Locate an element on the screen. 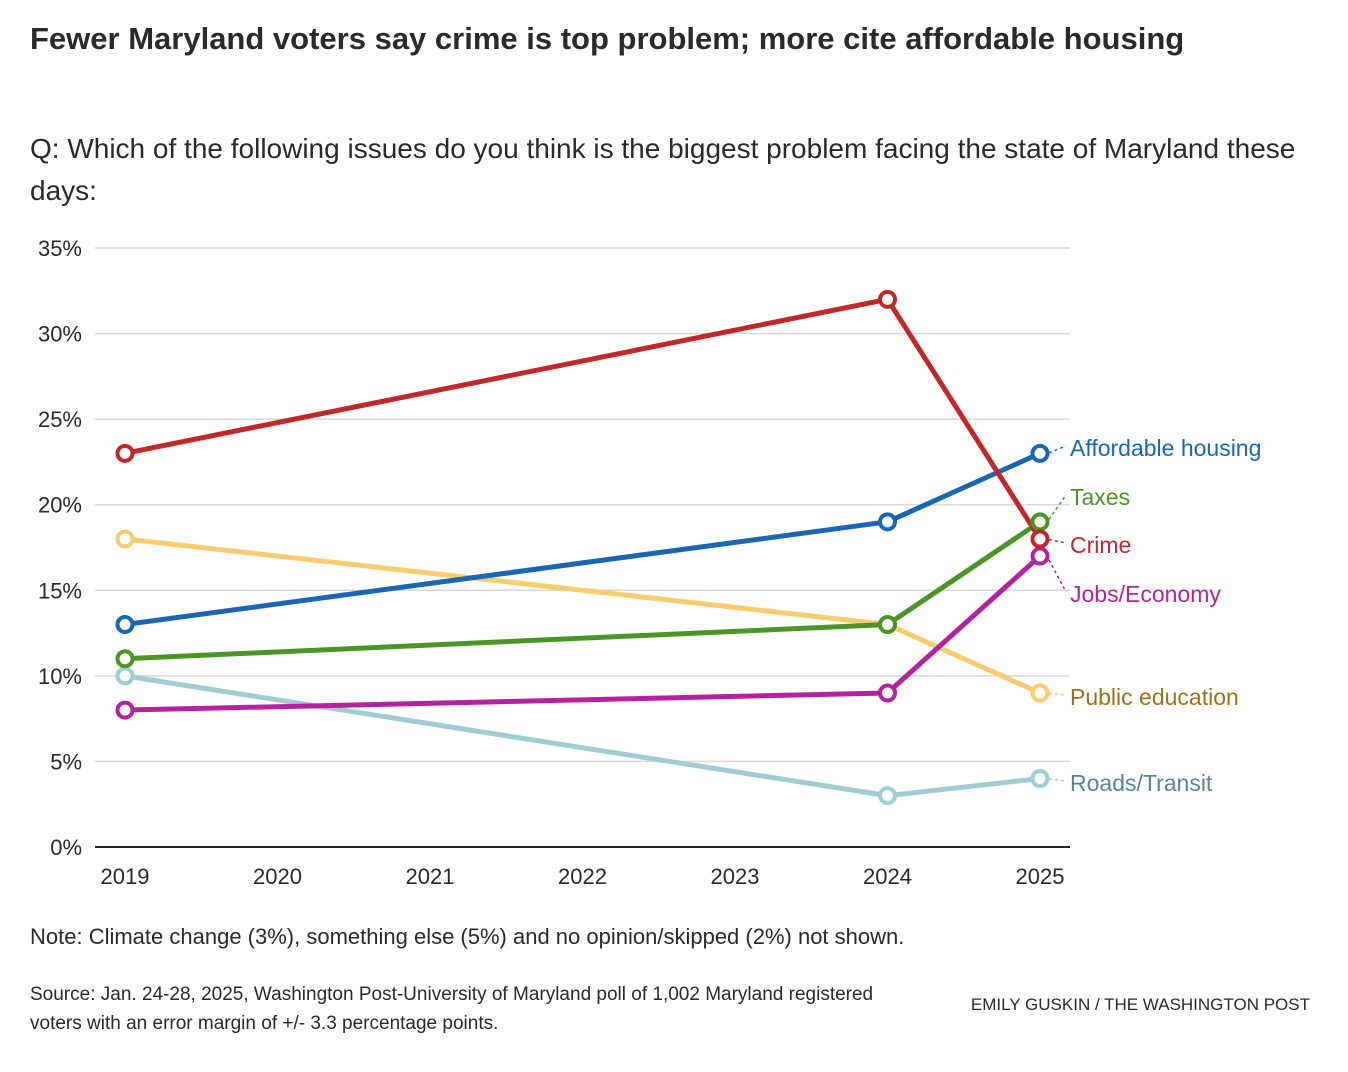 This screenshot has height=1072, width=1348. y-tick-label: 0% is located at coordinates (66, 847).